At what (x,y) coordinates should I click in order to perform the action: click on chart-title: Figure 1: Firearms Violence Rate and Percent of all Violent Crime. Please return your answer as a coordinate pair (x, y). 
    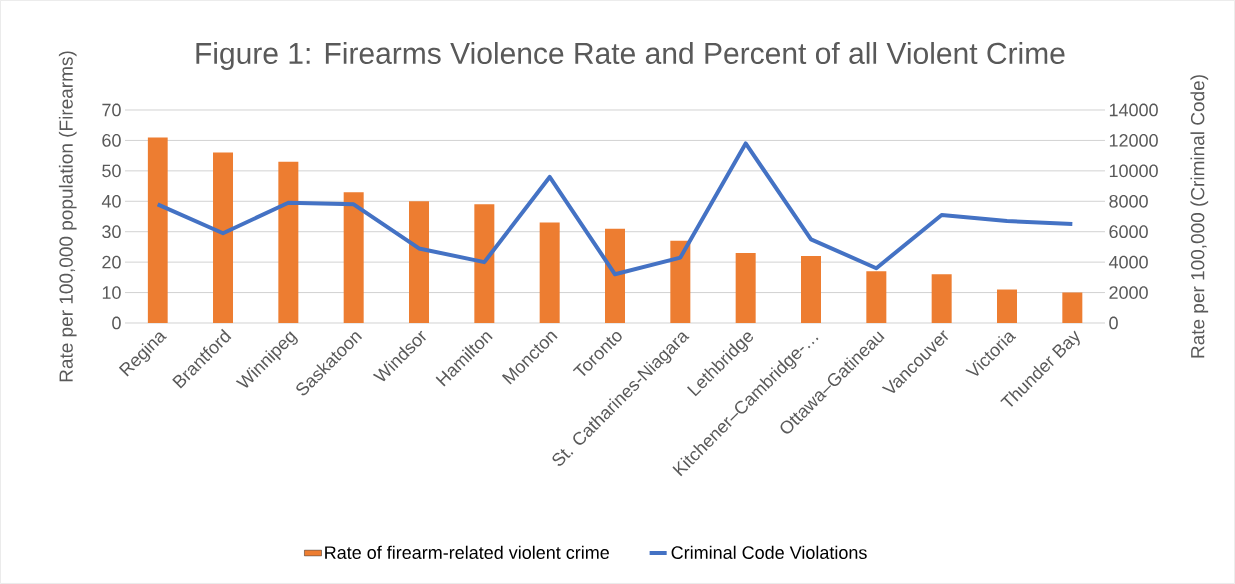
    Looking at the image, I should click on (630, 56).